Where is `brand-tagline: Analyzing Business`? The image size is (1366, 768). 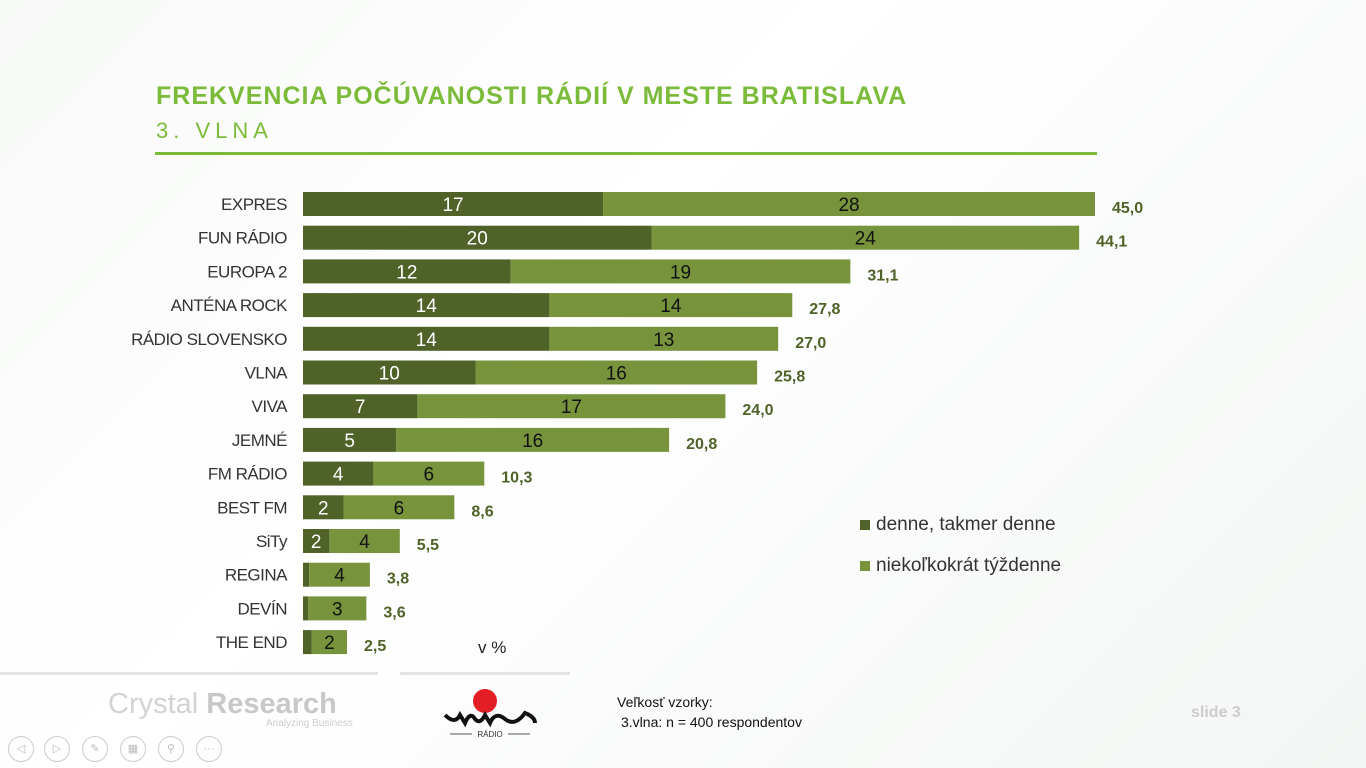 brand-tagline: Analyzing Business is located at coordinates (309, 723).